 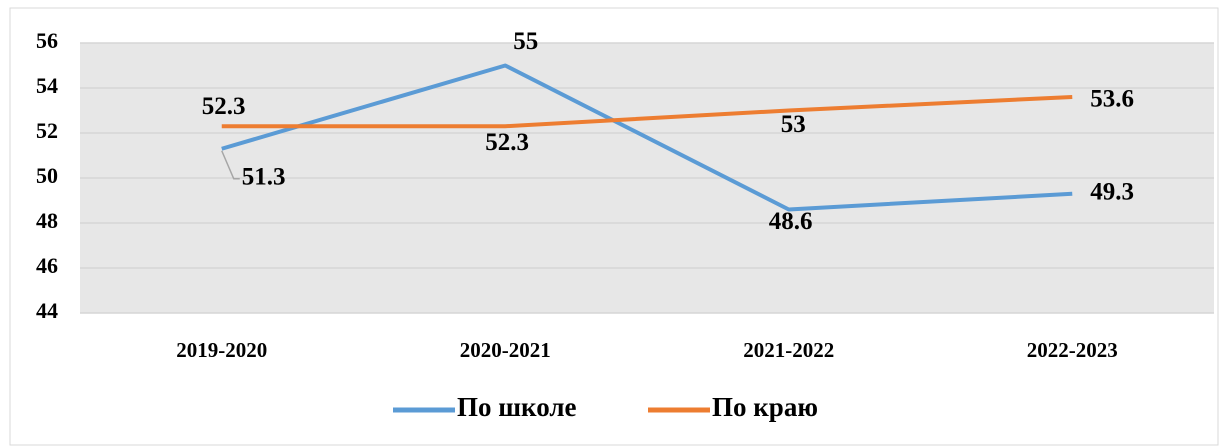 What do you see at coordinates (1072, 350) in the screenshot?
I see `x-tick-label: 2022-2023` at bounding box center [1072, 350].